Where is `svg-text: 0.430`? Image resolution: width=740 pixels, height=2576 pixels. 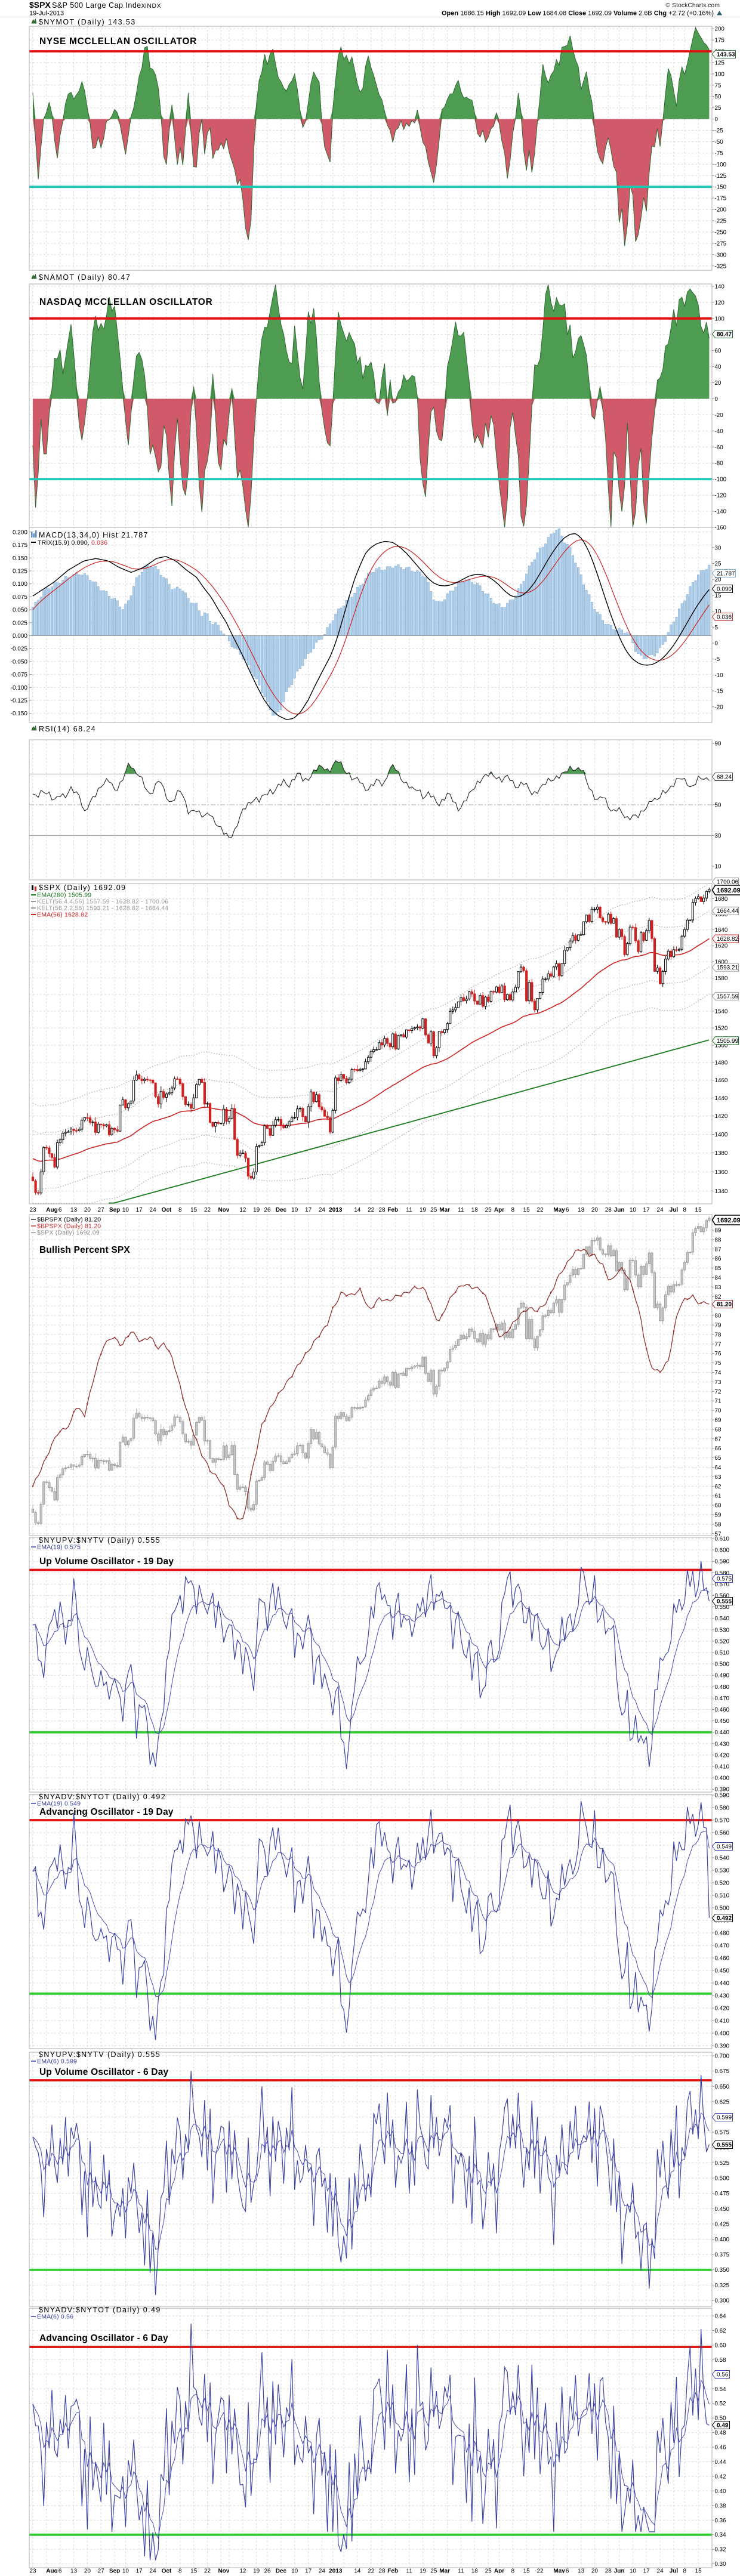 svg-text: 0.430 is located at coordinates (722, 1996).